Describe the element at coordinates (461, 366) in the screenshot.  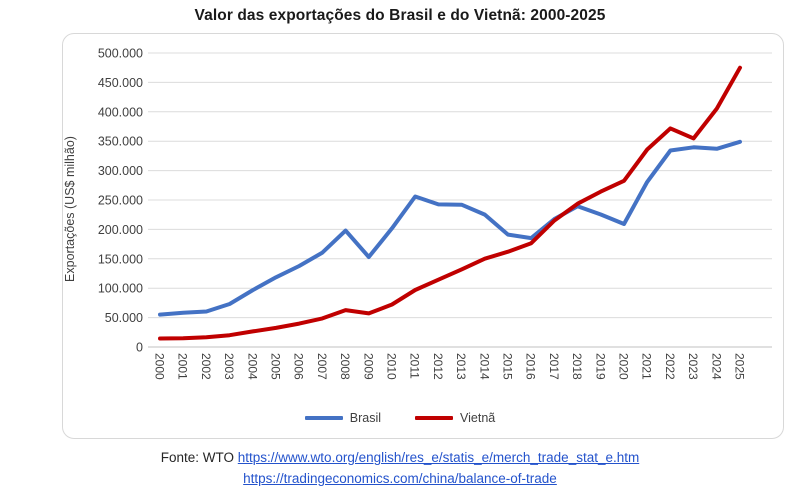
I see `x-tick-2013: 2013` at that location.